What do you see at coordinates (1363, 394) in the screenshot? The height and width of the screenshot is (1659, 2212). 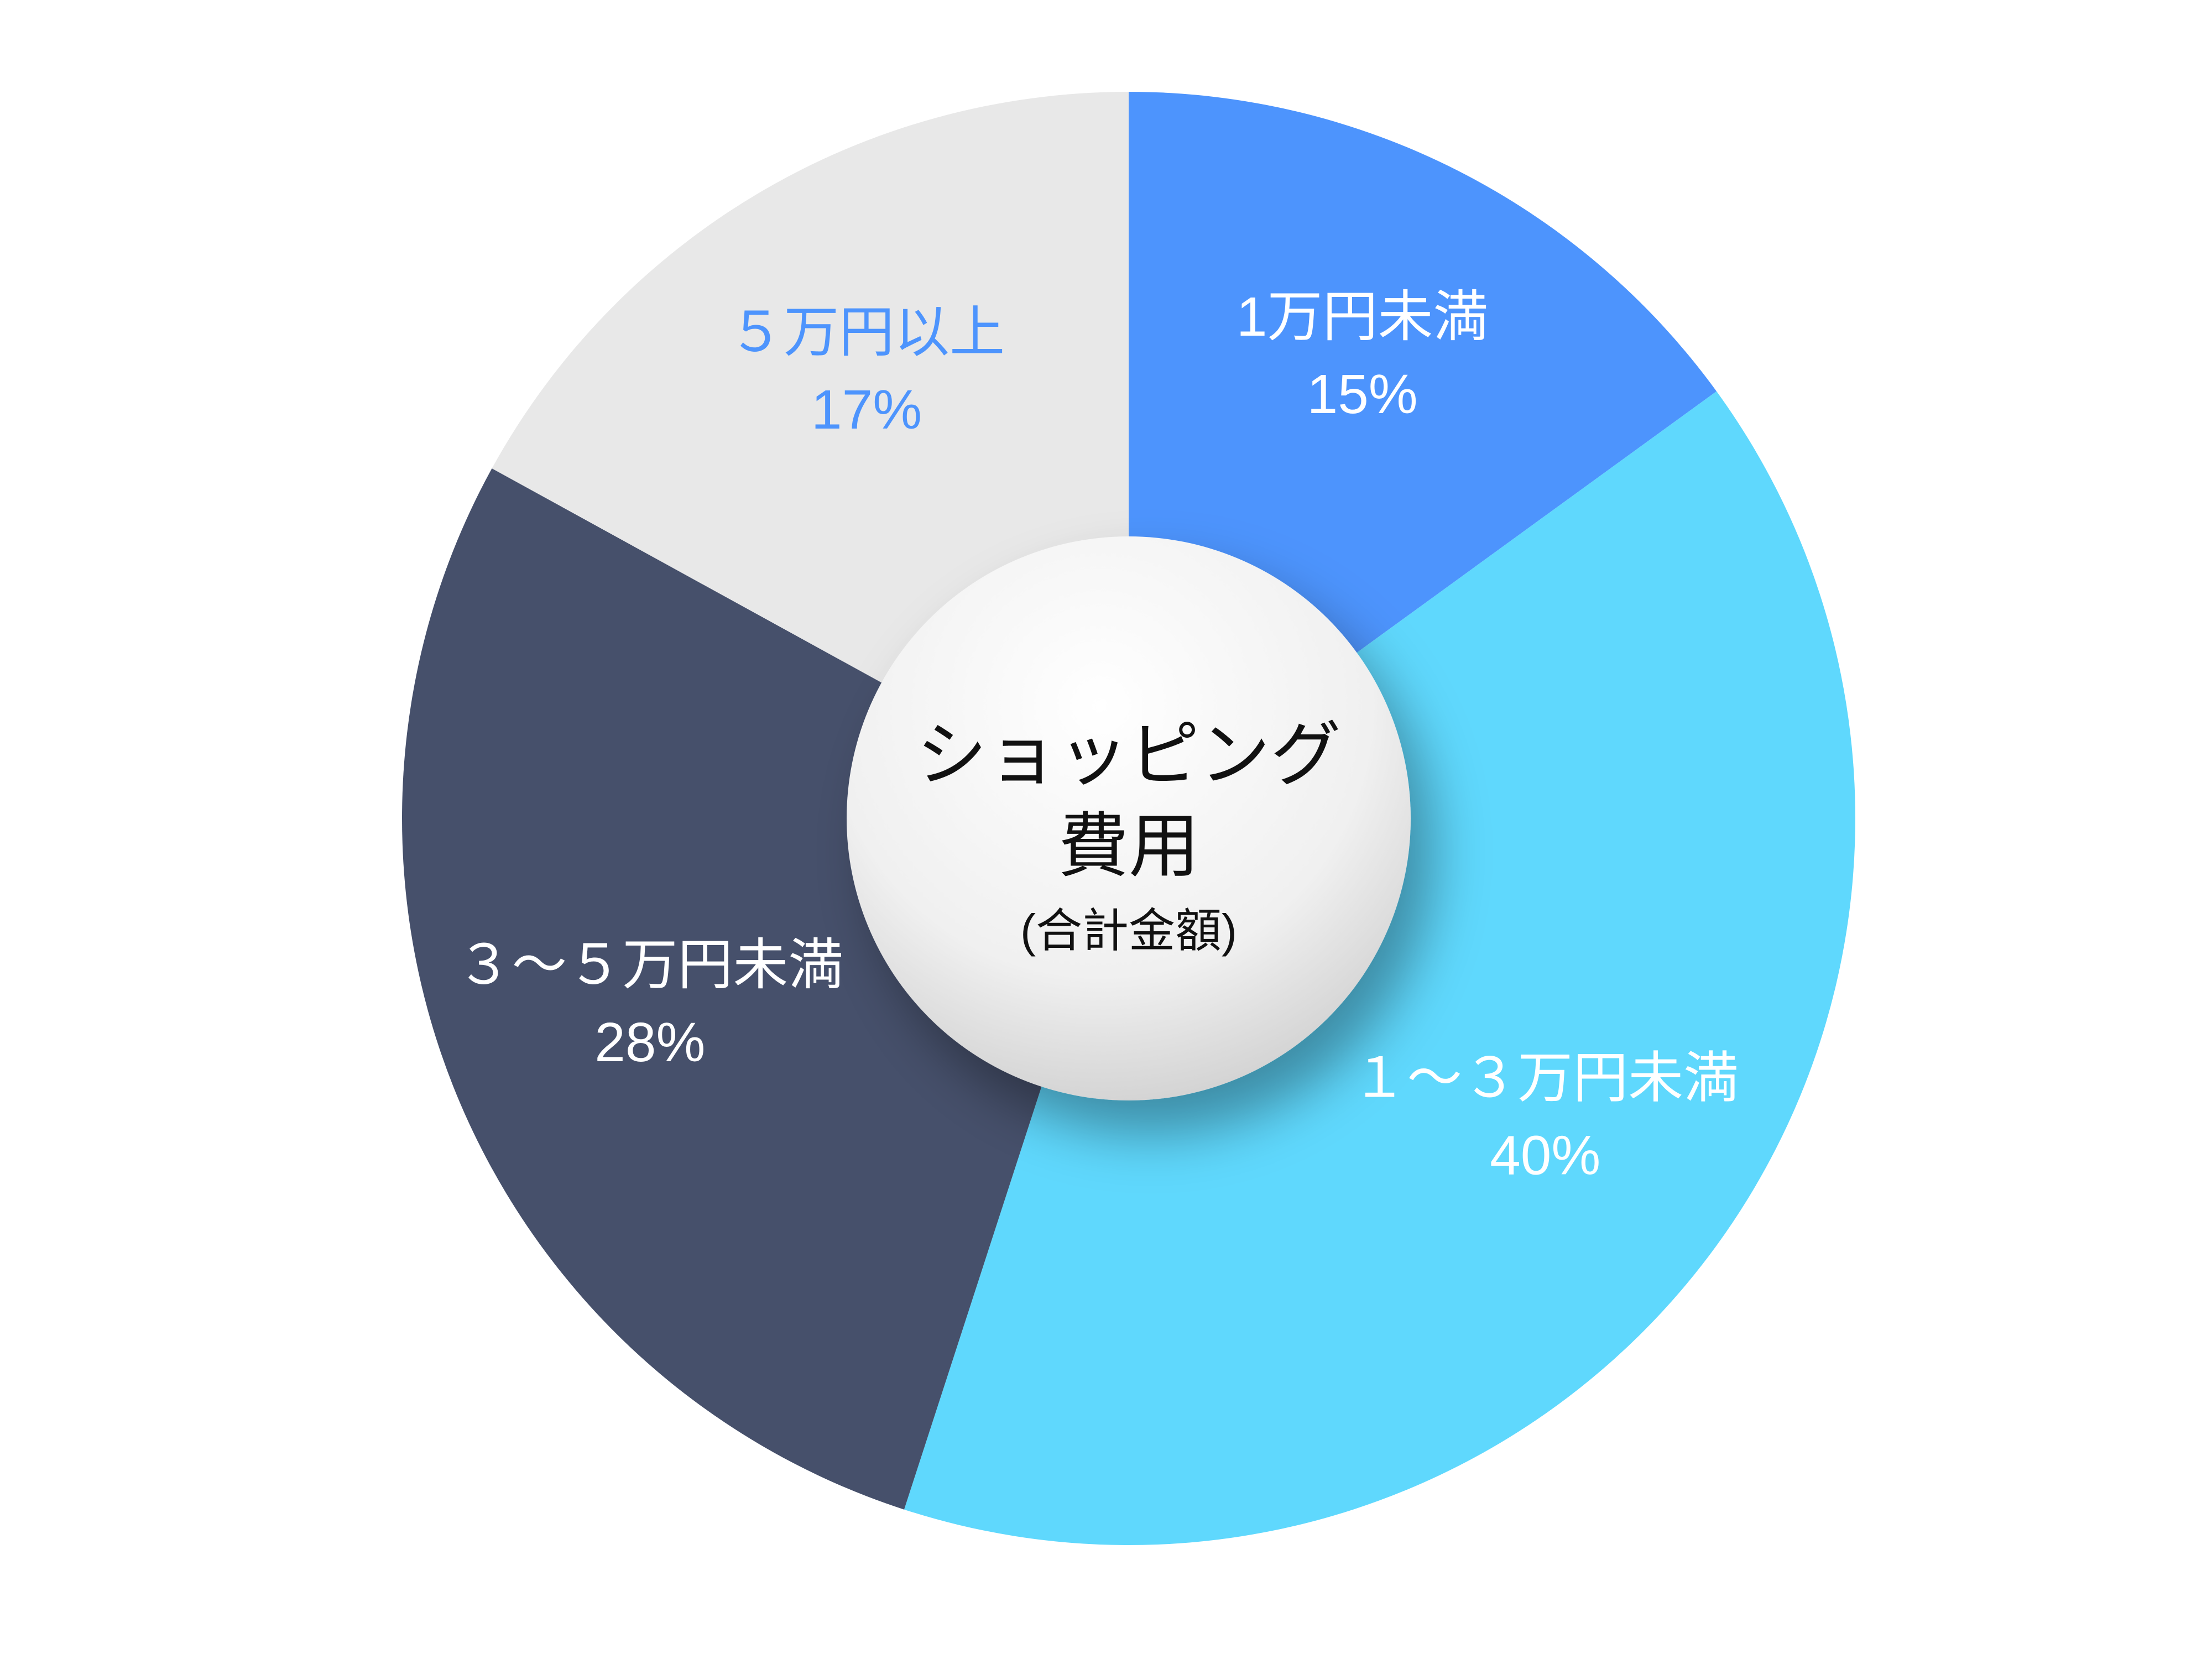 I see `slice-value-label: 15%` at bounding box center [1363, 394].